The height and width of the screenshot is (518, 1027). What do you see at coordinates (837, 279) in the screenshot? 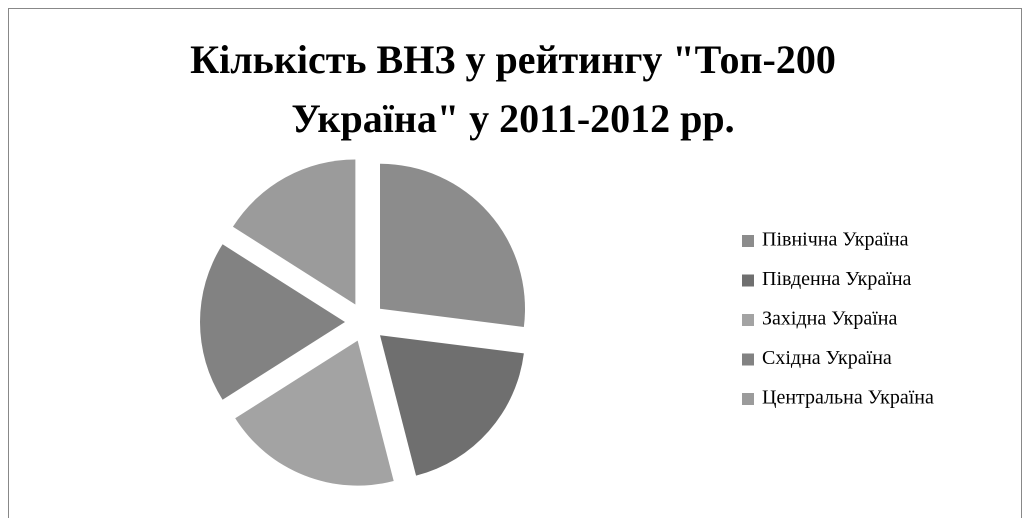
I see `legend-label: Південна Україна` at bounding box center [837, 279].